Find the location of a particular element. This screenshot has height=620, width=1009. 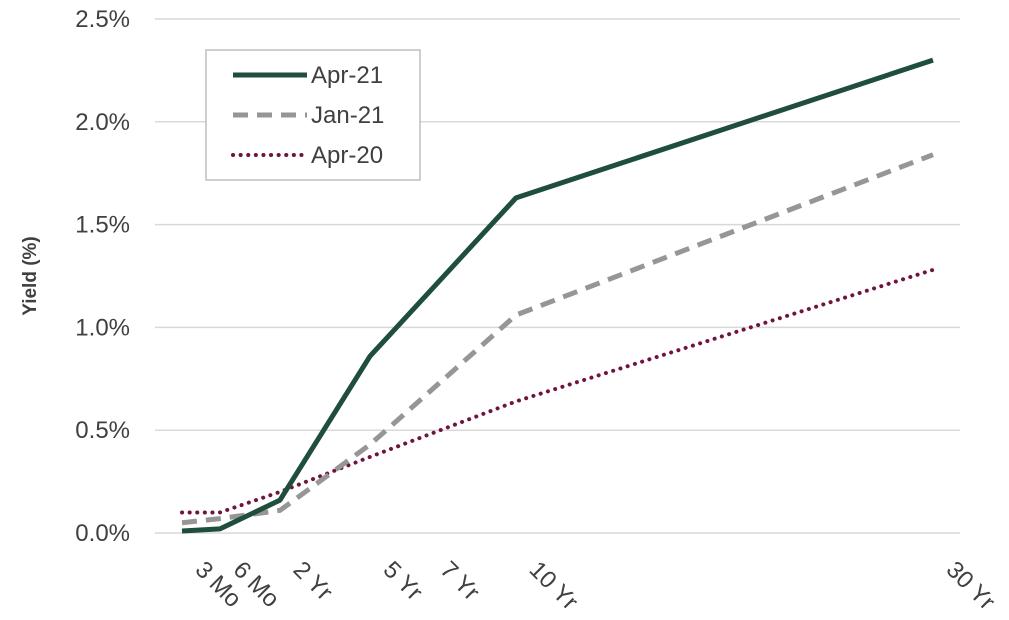

x-tick-label: 7 Yr is located at coordinates (460, 581).